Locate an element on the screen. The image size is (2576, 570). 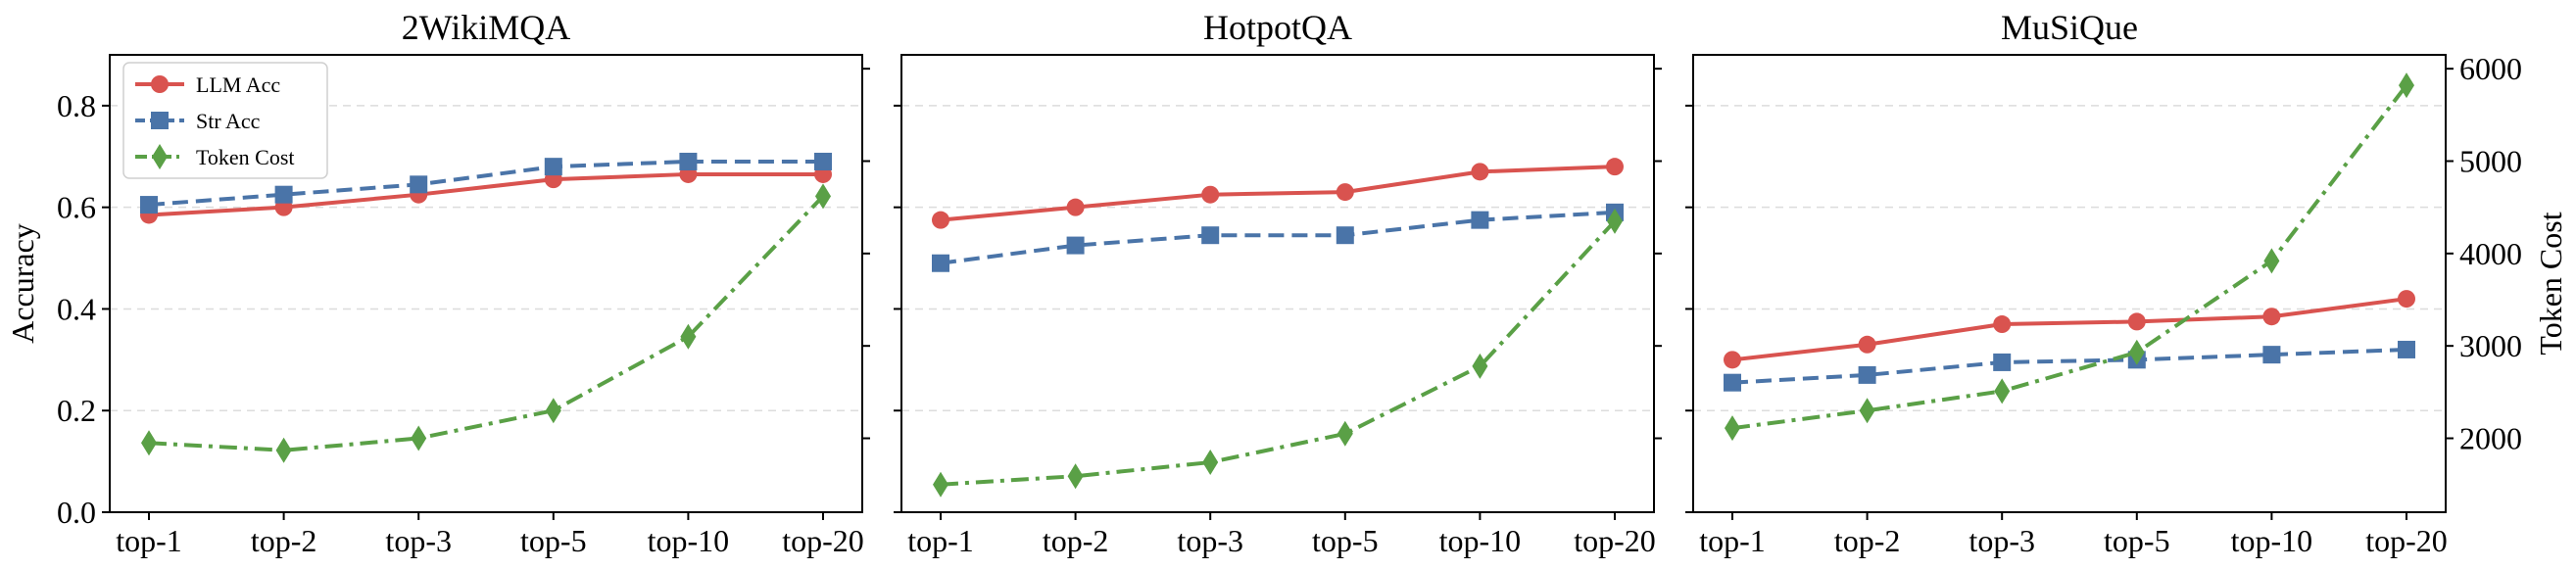
y-tick-label-right: 4000 is located at coordinates (2490, 254).